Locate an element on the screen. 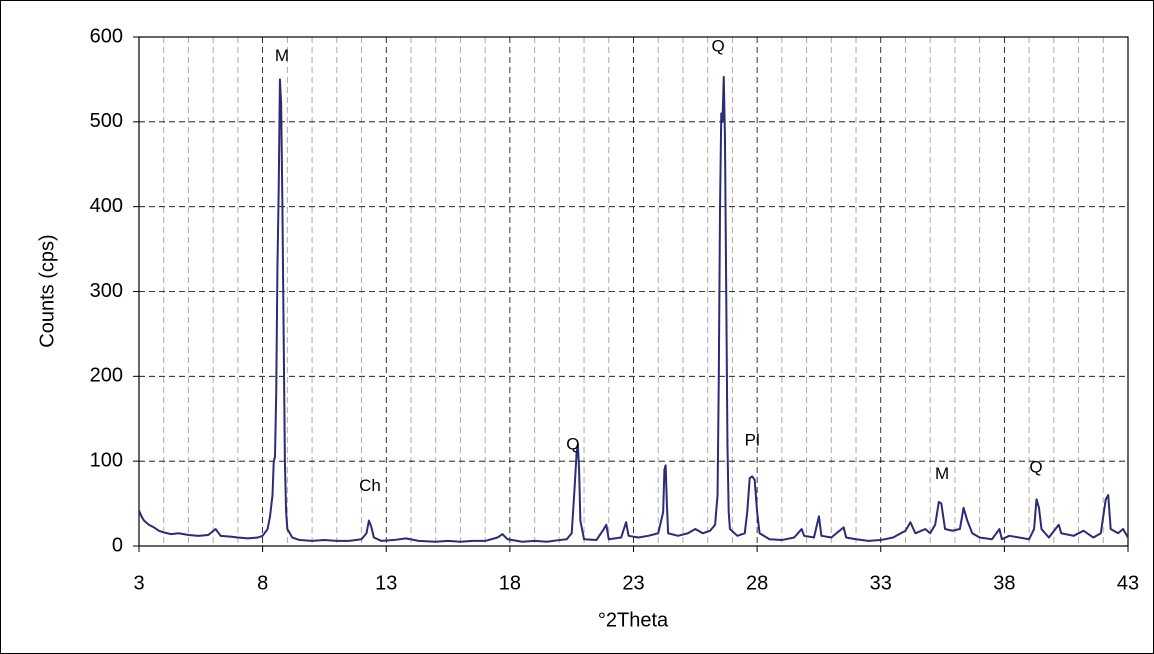 The height and width of the screenshot is (654, 1154). x-tick-label: 18 is located at coordinates (510, 583).